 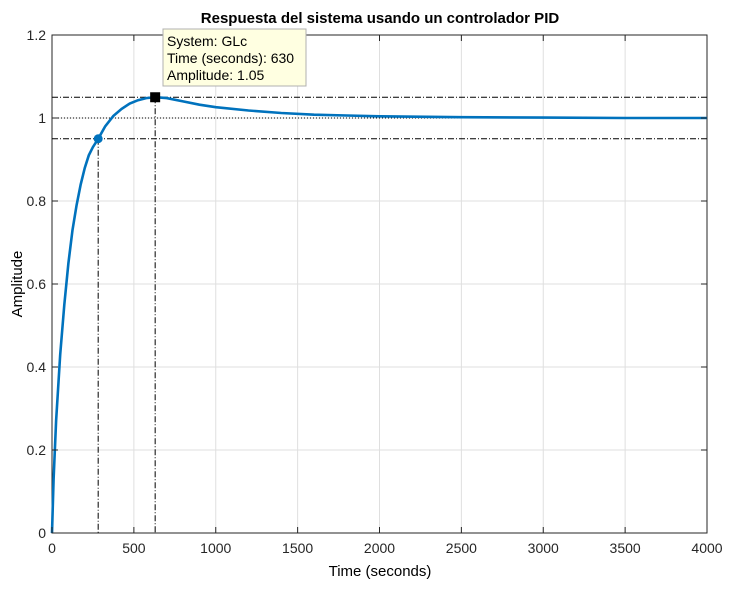 What do you see at coordinates (625, 548) in the screenshot?
I see `x-tick-label: 3500` at bounding box center [625, 548].